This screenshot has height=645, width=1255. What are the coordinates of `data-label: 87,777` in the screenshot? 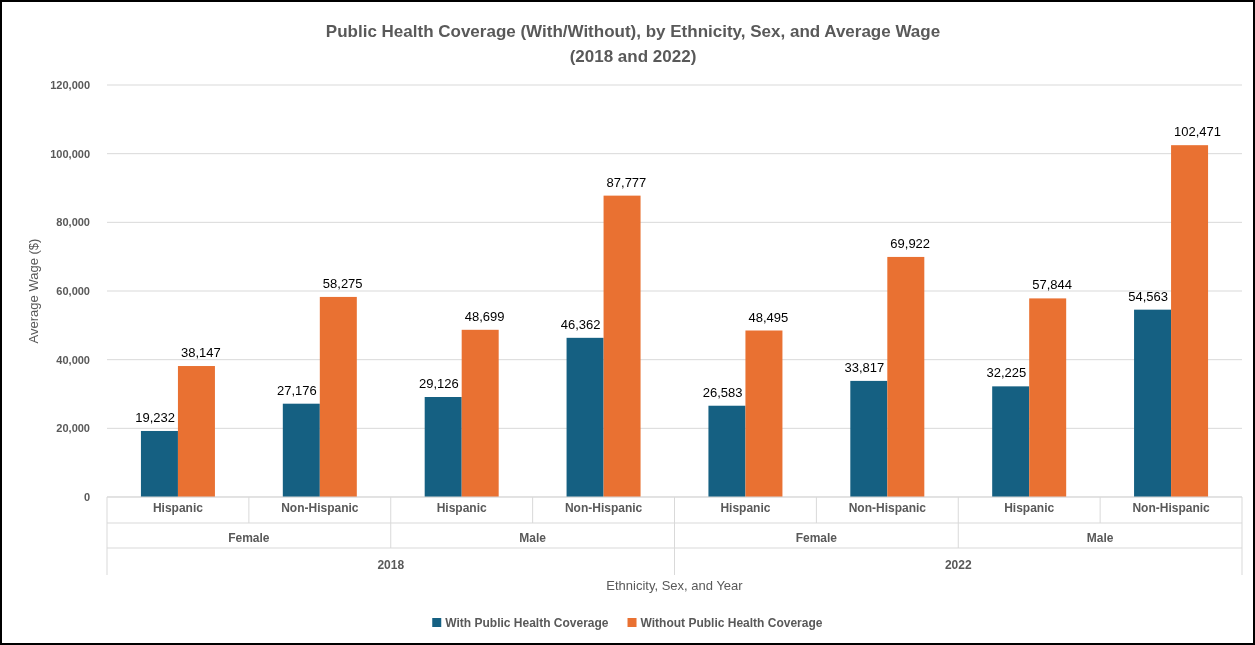 It's located at (626, 182).